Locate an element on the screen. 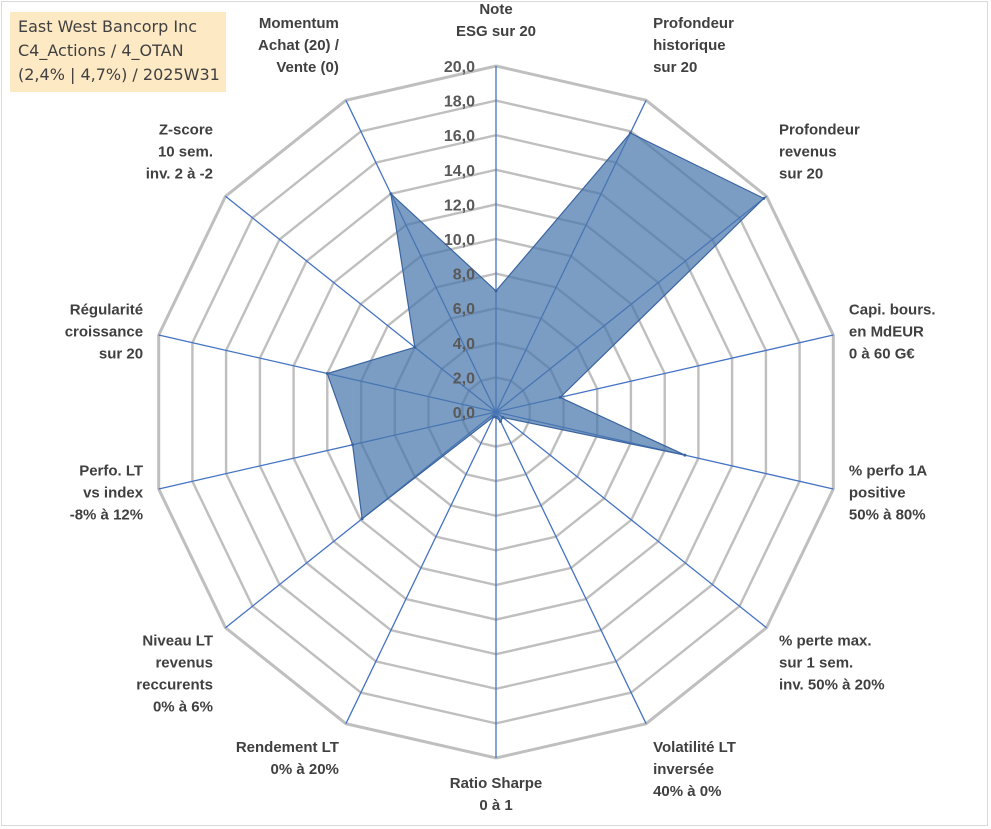  tick-label: 0,0 is located at coordinates (464, 413).